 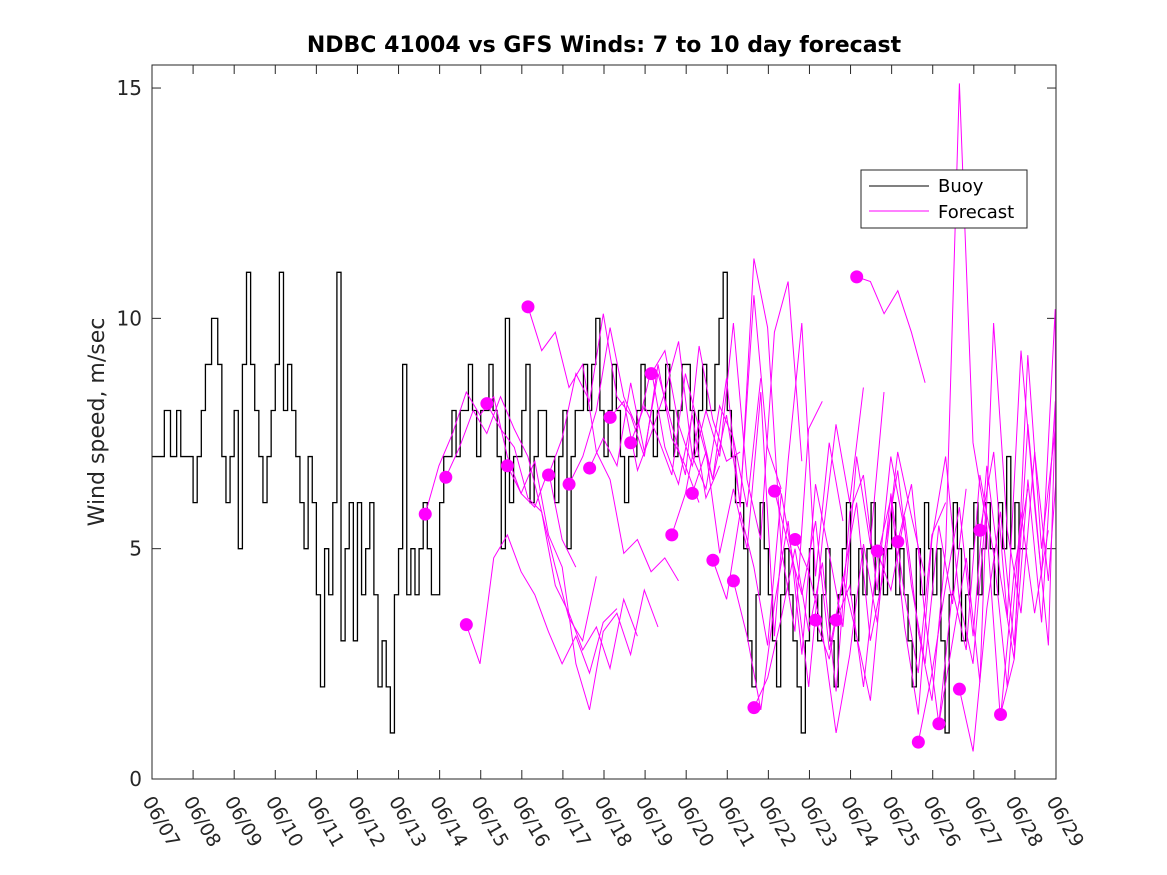 What do you see at coordinates (97, 422) in the screenshot?
I see `y-axis-label: Wind speed, m/sec` at bounding box center [97, 422].